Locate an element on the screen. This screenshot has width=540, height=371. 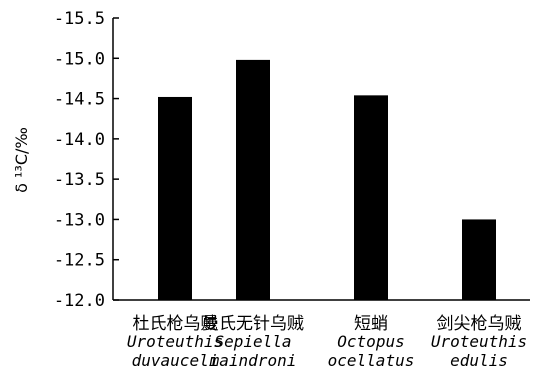
y-tick-label: -14.0 is located at coordinates (79, 140).